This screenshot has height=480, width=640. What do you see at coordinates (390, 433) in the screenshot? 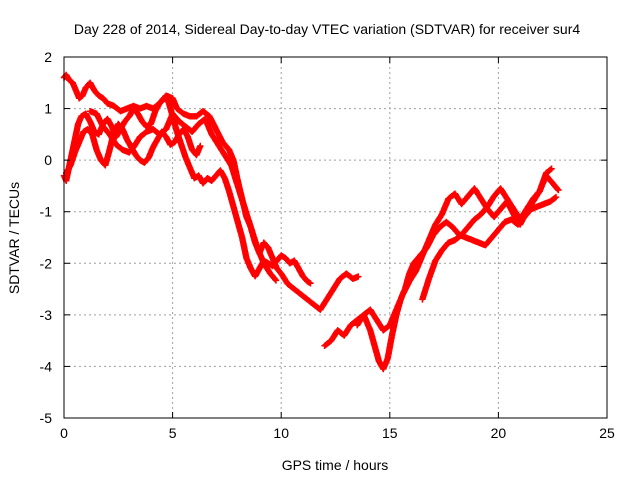
I see `x-tick-label: 15` at bounding box center [390, 433].